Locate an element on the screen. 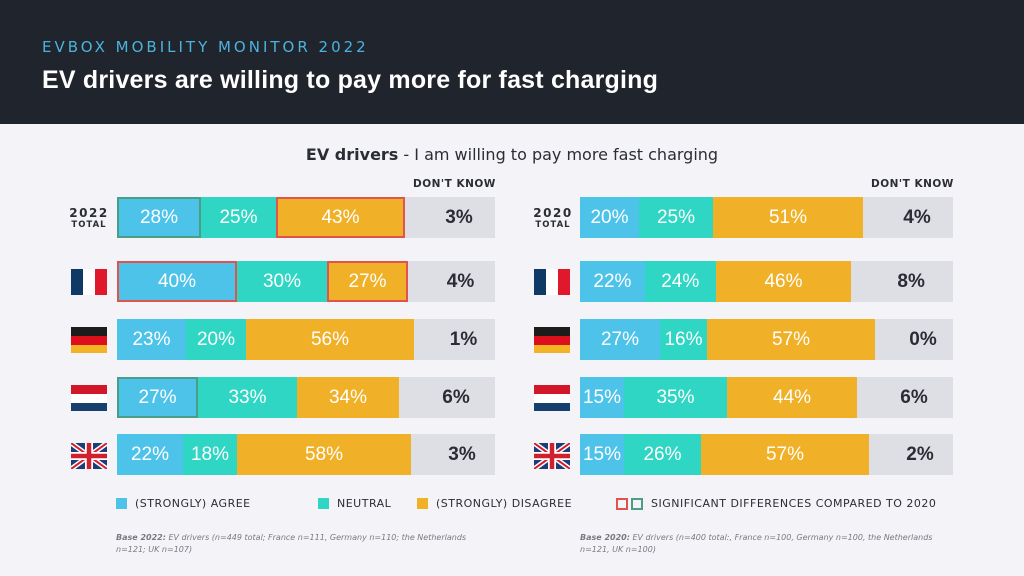  data-label: 40% is located at coordinates (177, 281).